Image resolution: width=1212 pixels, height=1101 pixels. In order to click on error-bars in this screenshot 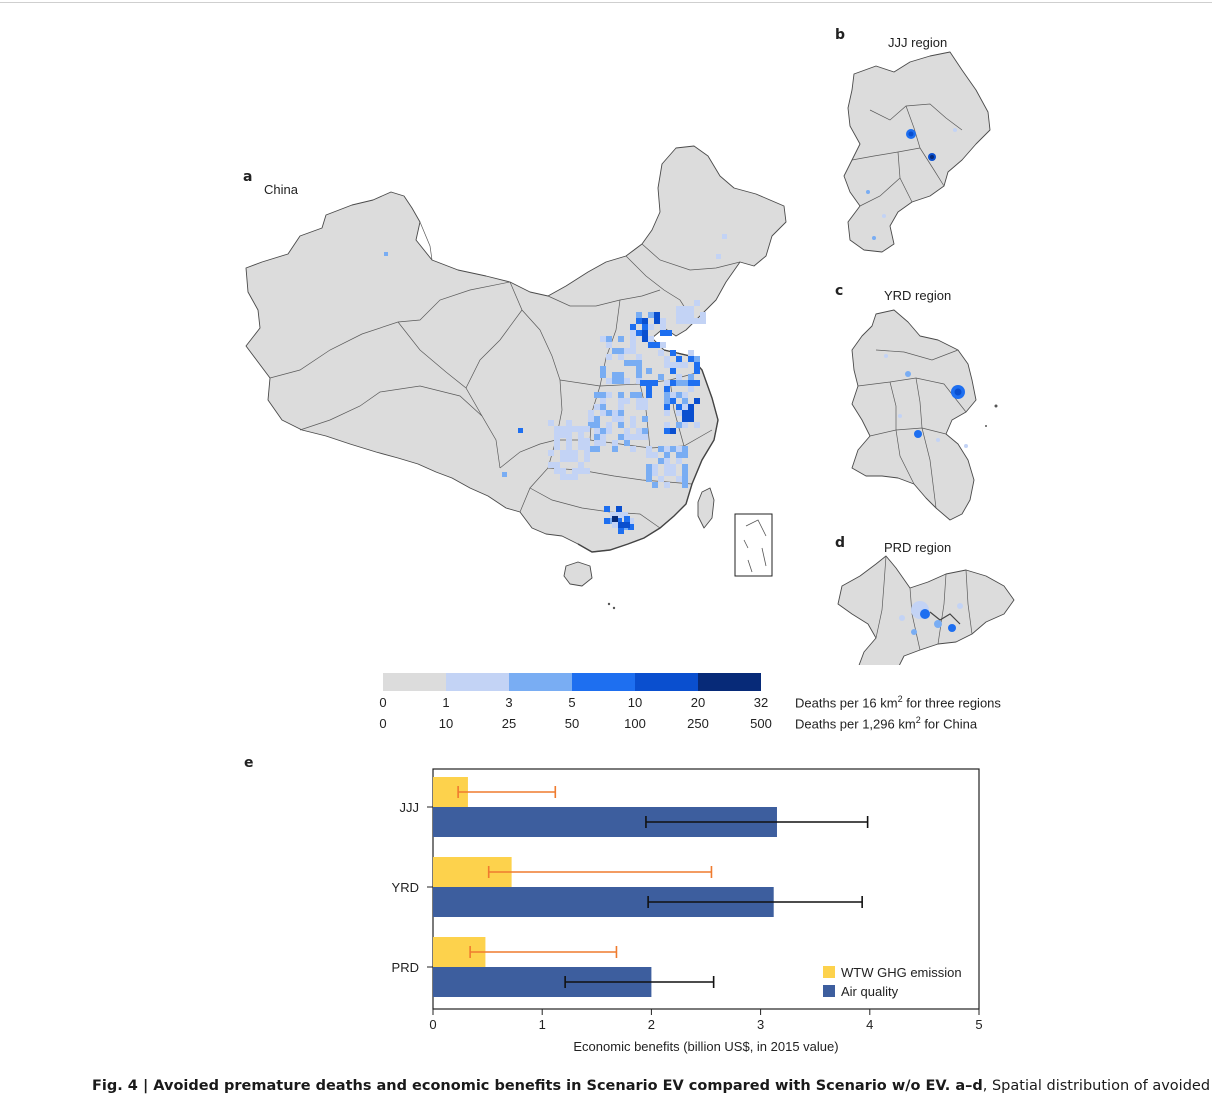, I will do `click(663, 887)`.